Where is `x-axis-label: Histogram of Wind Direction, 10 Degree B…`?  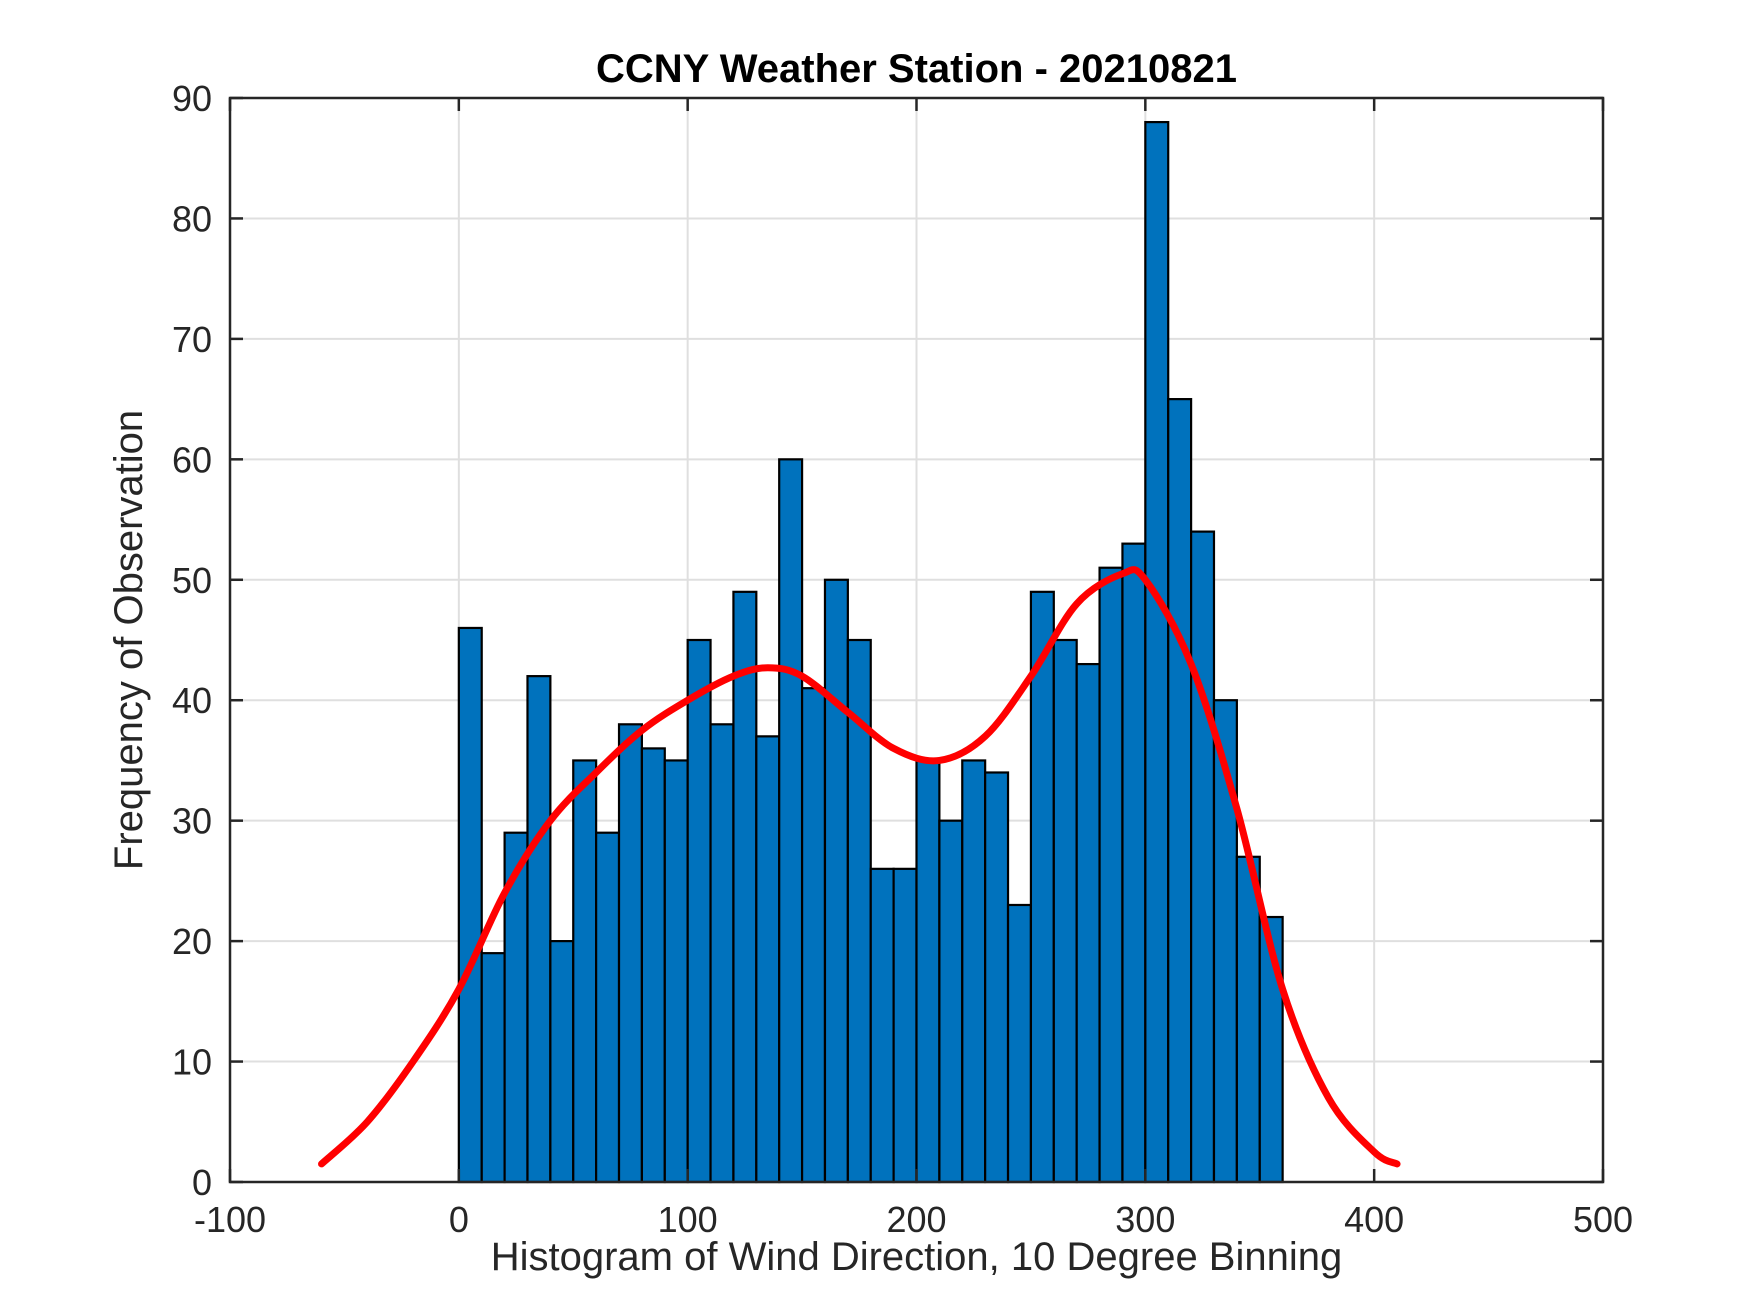
x-axis-label: Histogram of Wind Direction, 10 Degree B… is located at coordinates (917, 1257).